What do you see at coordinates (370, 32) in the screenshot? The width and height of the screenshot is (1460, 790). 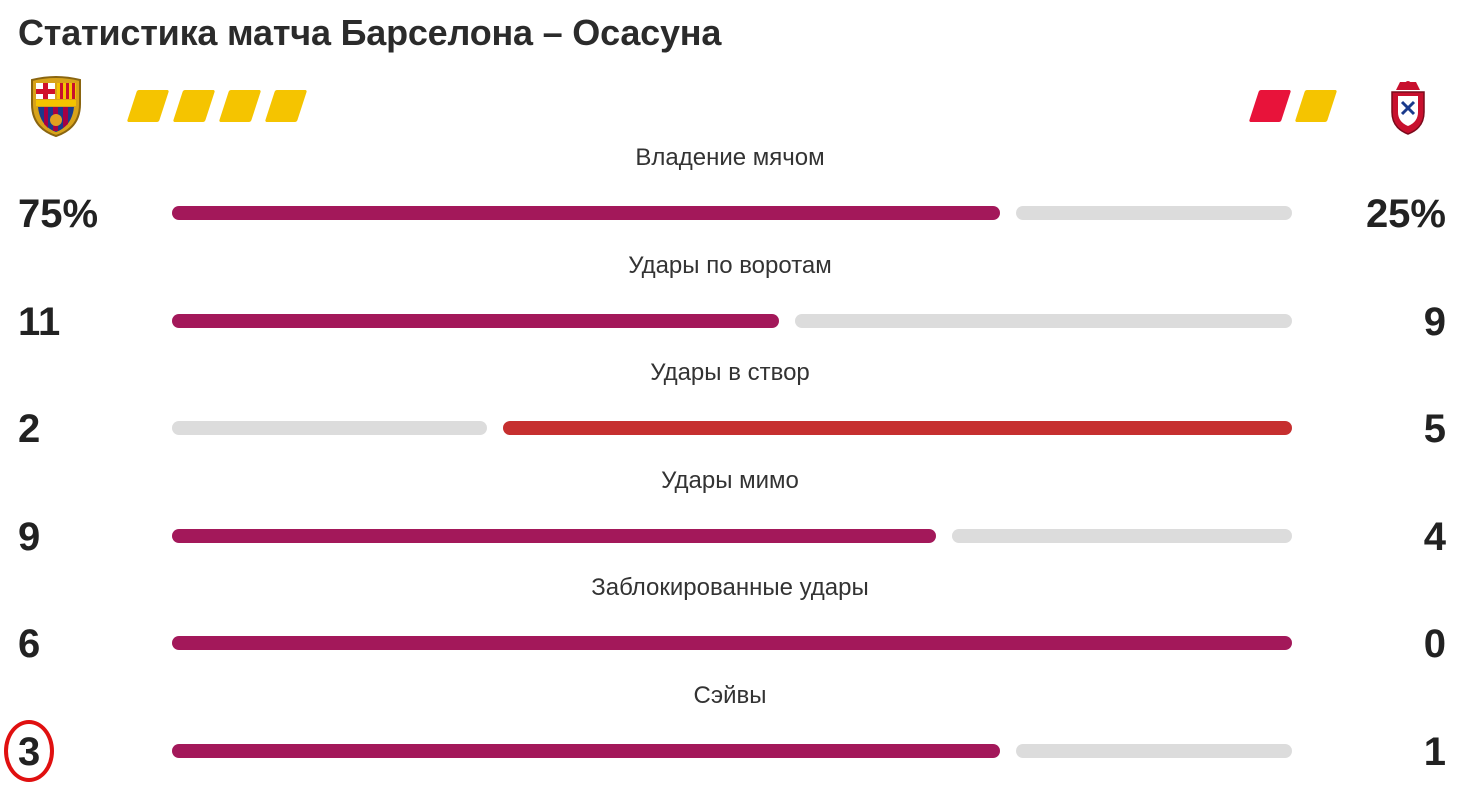 I see `page-title: Статистика матча Барселона – Осасуна` at bounding box center [370, 32].